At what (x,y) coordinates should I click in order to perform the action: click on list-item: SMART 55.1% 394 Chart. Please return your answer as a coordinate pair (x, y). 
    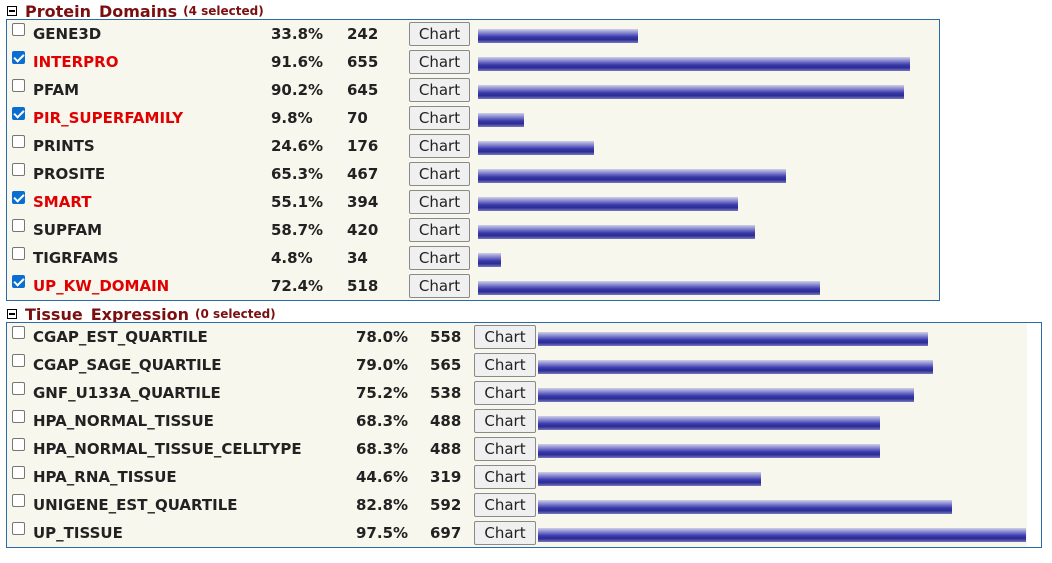
    Looking at the image, I should click on (473, 202).